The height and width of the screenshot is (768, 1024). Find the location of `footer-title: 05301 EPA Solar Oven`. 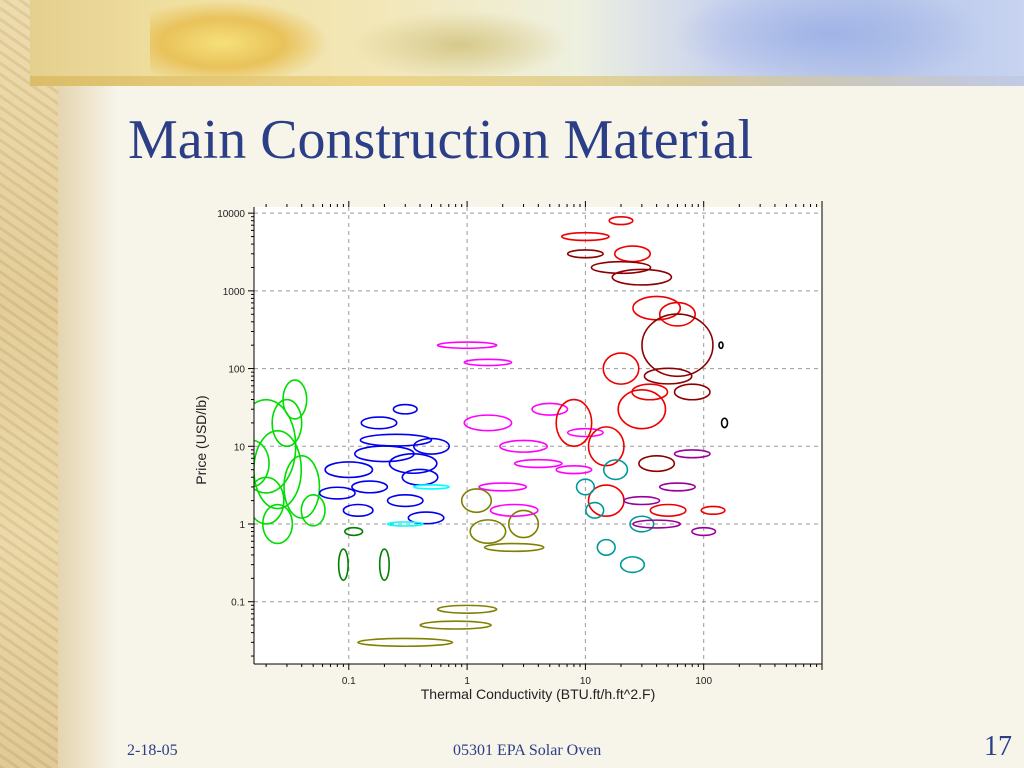

footer-title: 05301 EPA Solar Oven is located at coordinates (527, 750).